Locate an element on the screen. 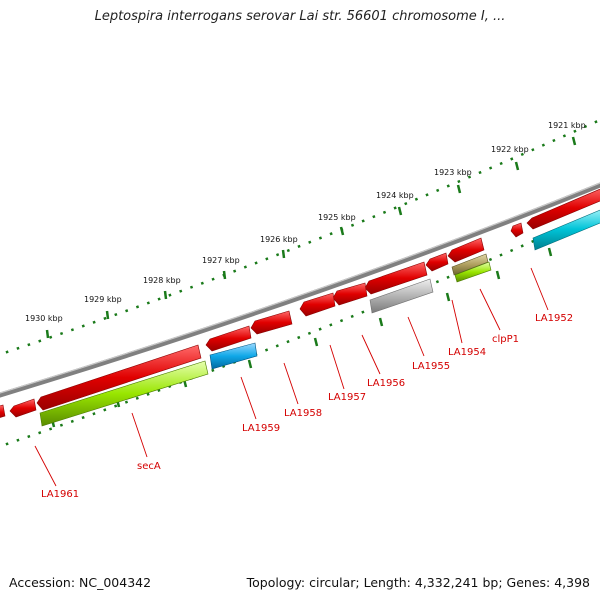 This screenshot has height=600, width=600. gene-label: LA1955 is located at coordinates (431, 366).